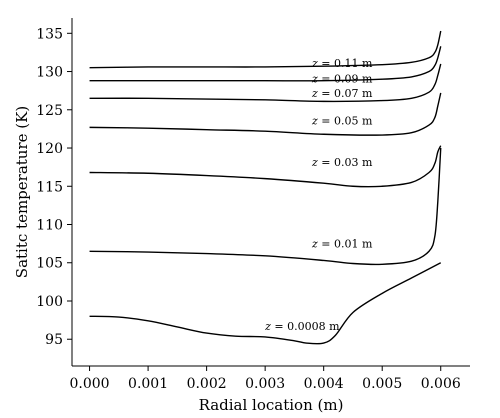 Image resolution: width=500 pixels, height=418 pixels. I want to click on x-tick-label: 0.004, so click(324, 384).